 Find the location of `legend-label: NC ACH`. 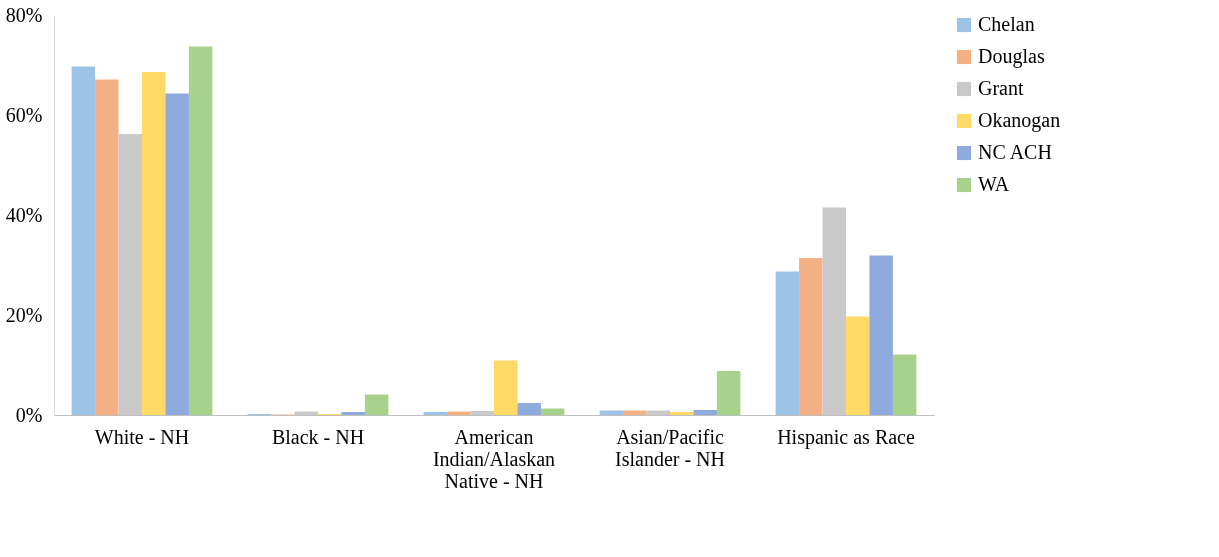

legend-label: NC ACH is located at coordinates (1015, 152).